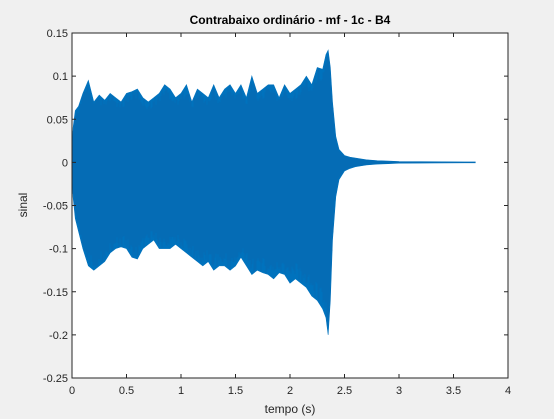 This screenshot has width=554, height=419. Describe the element at coordinates (55, 379) in the screenshot. I see `y-tick-label: -0.25` at that location.